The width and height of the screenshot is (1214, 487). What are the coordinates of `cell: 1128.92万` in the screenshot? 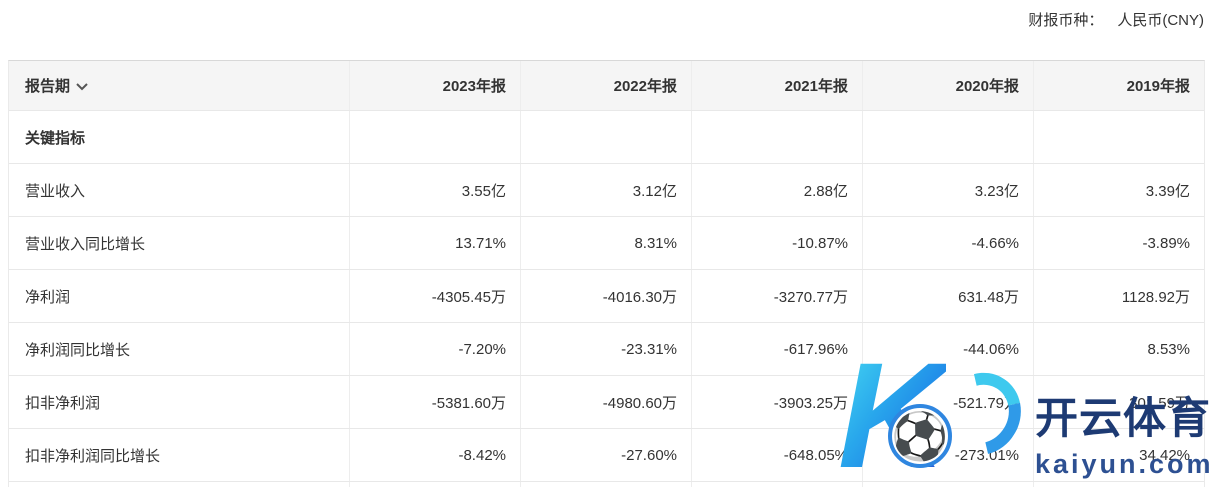 It's located at (1118, 296).